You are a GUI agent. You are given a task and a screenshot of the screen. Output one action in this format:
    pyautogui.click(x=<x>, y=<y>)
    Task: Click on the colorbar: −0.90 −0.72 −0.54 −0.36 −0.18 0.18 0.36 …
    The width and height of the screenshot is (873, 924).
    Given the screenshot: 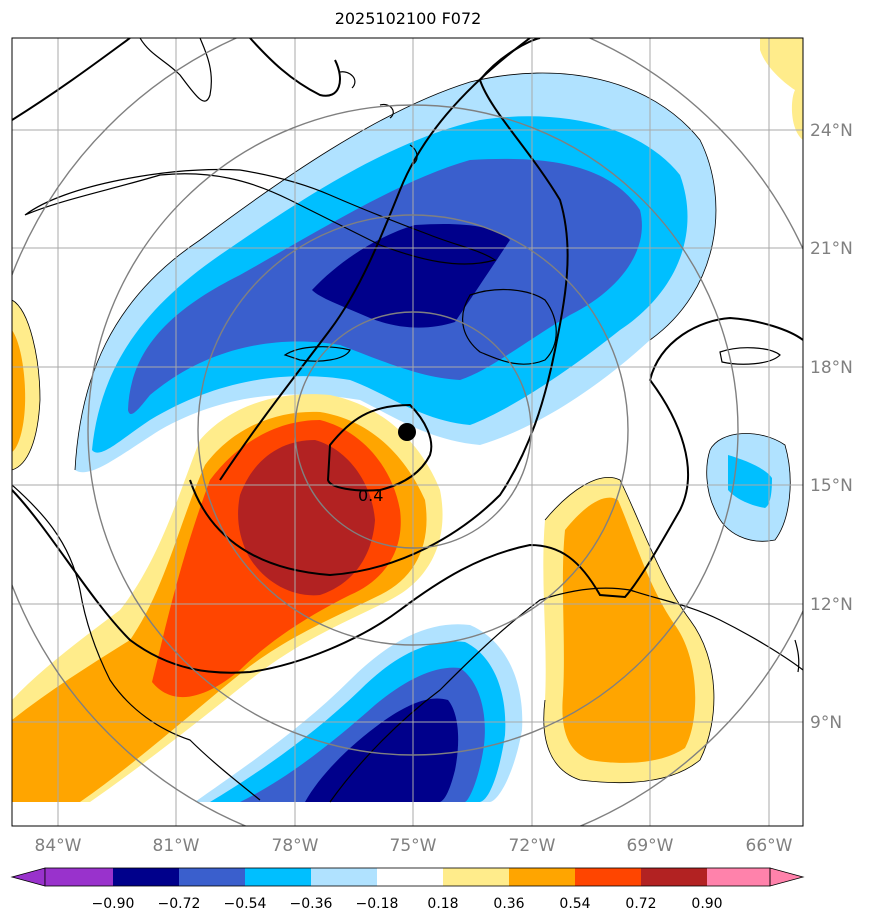 What is the action you would take?
    pyautogui.click(x=407, y=889)
    